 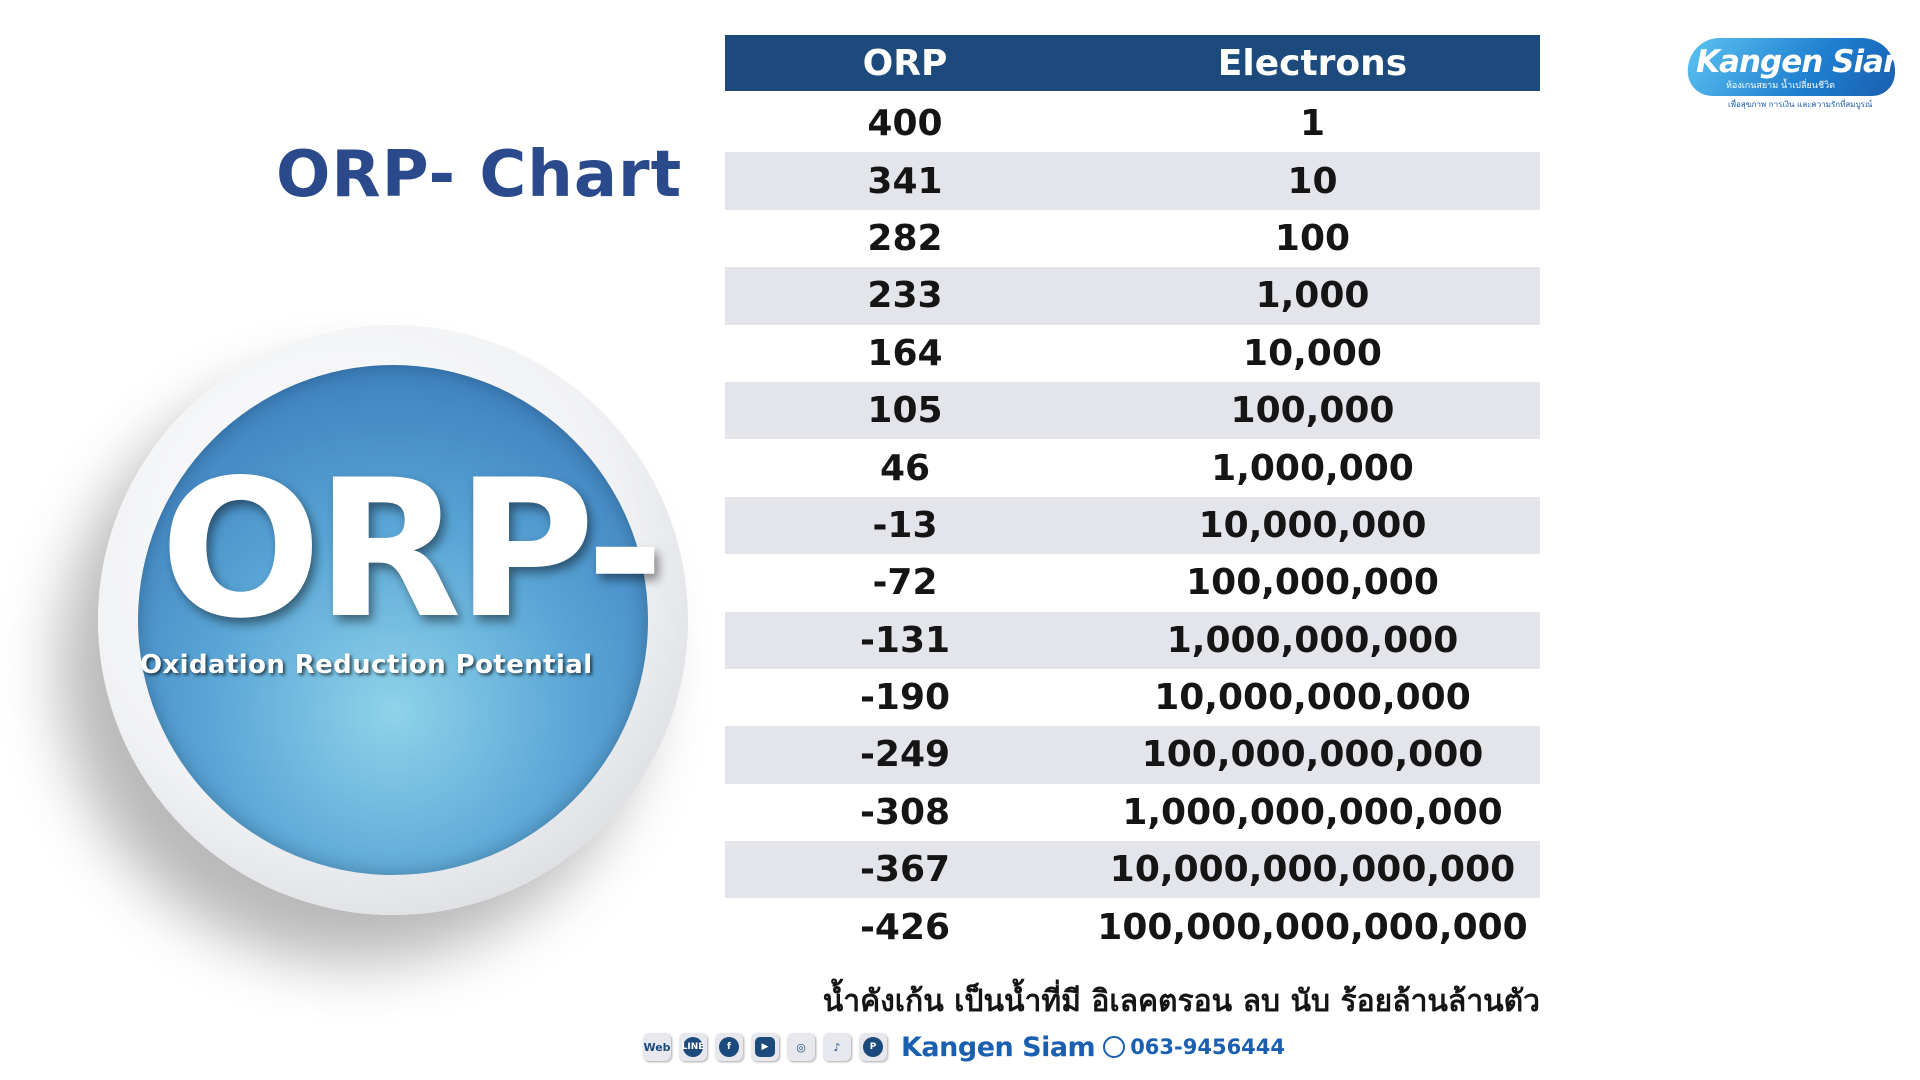 What do you see at coordinates (905, 63) in the screenshot?
I see `header-orp: ORP` at bounding box center [905, 63].